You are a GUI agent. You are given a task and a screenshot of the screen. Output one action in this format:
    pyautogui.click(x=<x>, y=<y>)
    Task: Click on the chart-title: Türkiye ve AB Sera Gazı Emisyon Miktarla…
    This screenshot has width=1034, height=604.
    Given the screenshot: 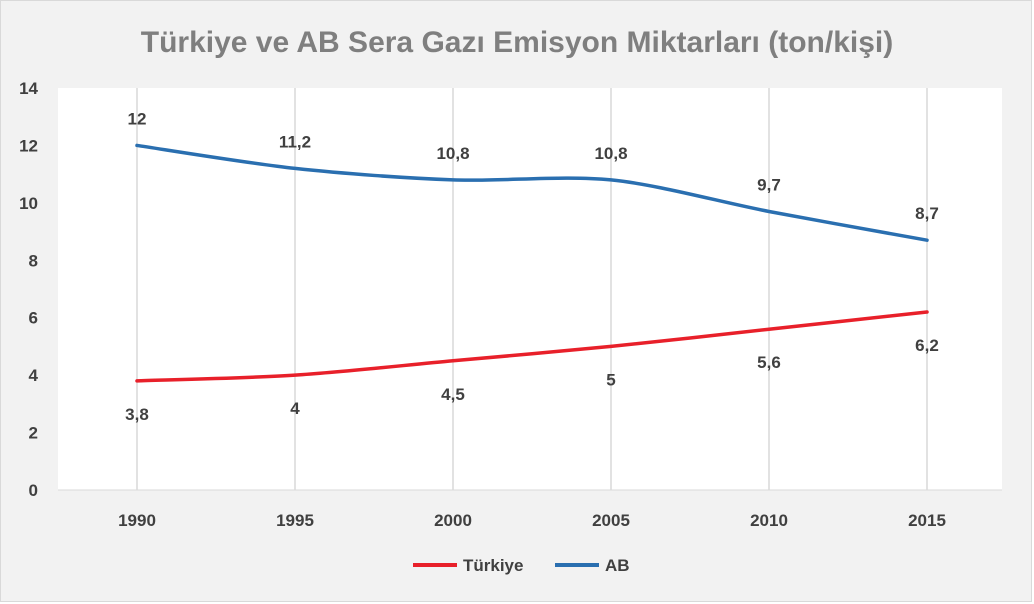 What is the action you would take?
    pyautogui.click(x=517, y=42)
    